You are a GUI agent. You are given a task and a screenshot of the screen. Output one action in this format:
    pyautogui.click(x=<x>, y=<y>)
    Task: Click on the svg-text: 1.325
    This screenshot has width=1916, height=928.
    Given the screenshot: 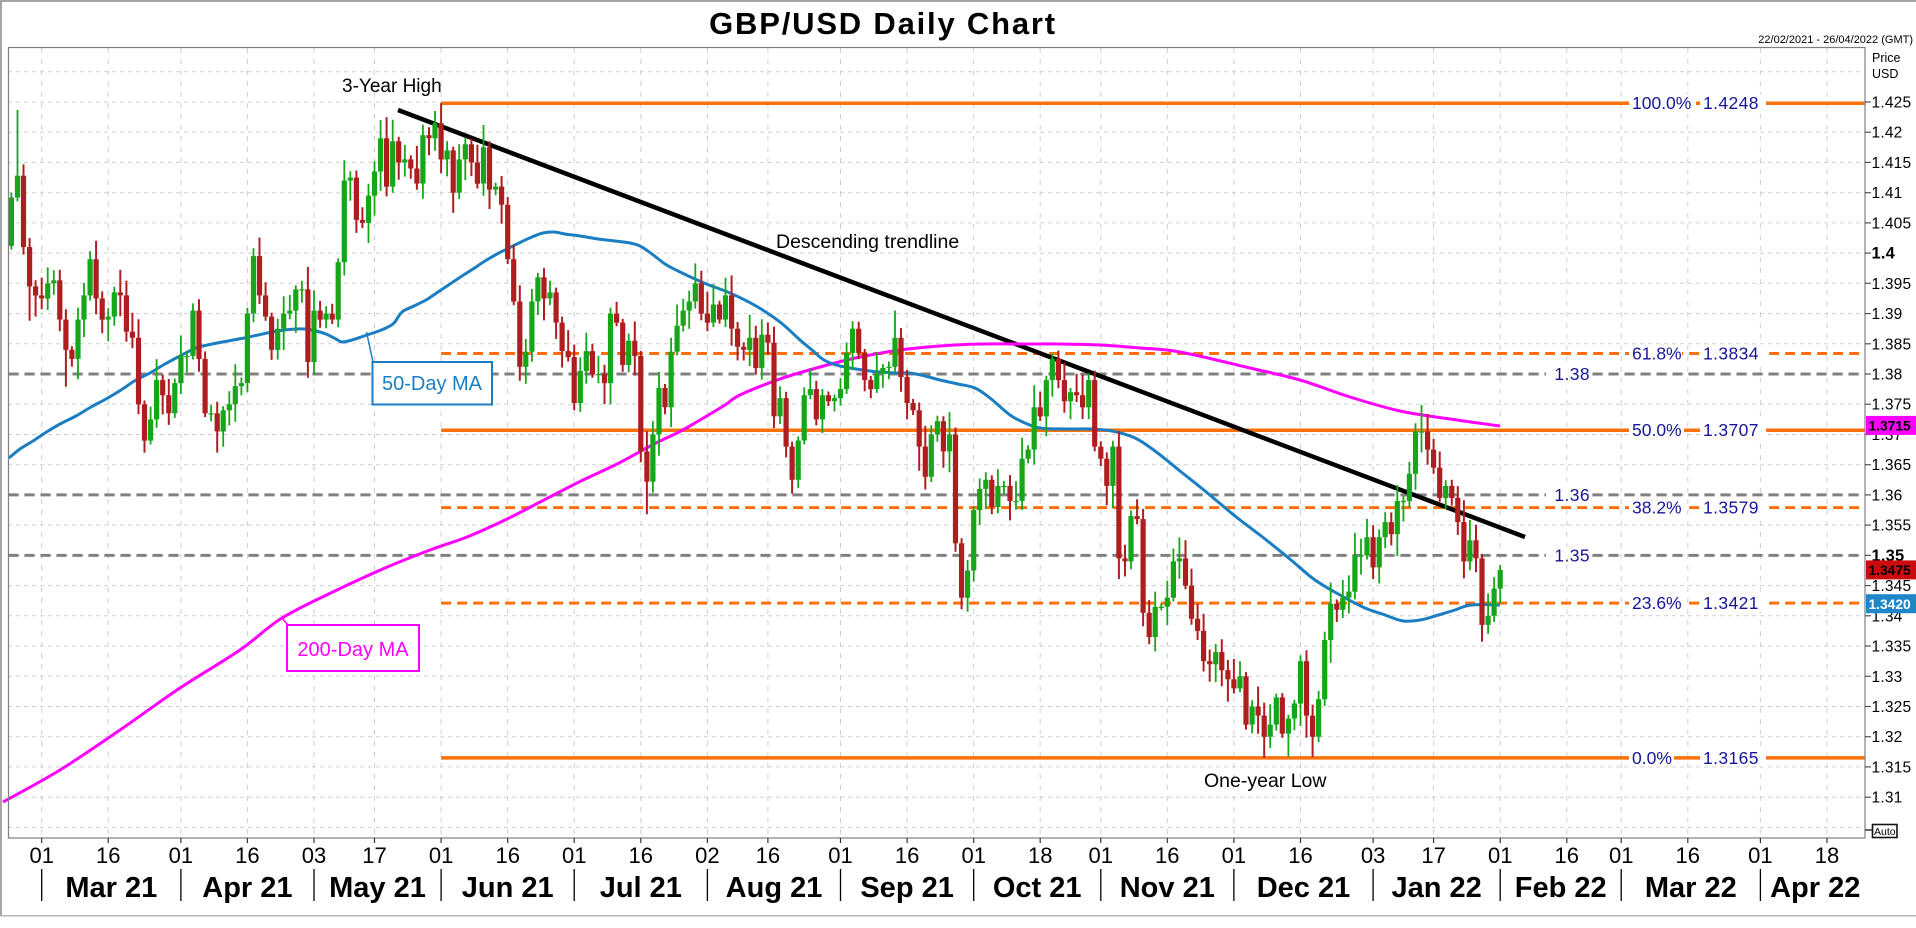 What is the action you would take?
    pyautogui.click(x=1892, y=707)
    